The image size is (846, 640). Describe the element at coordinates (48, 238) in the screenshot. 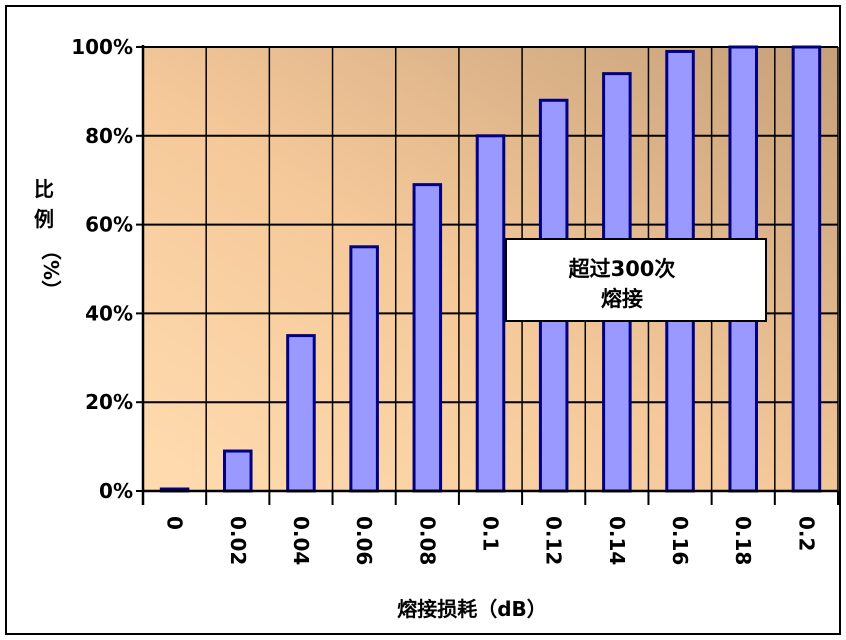

I see `y-axis-title: 比 例 （%）` at that location.